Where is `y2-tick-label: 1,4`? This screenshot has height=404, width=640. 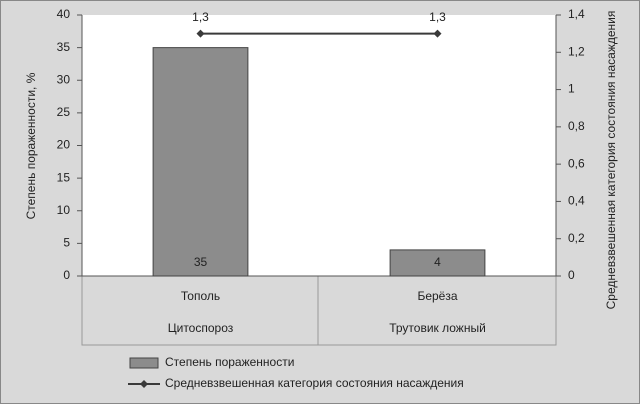
y2-tick-label: 1,4 is located at coordinates (576, 14).